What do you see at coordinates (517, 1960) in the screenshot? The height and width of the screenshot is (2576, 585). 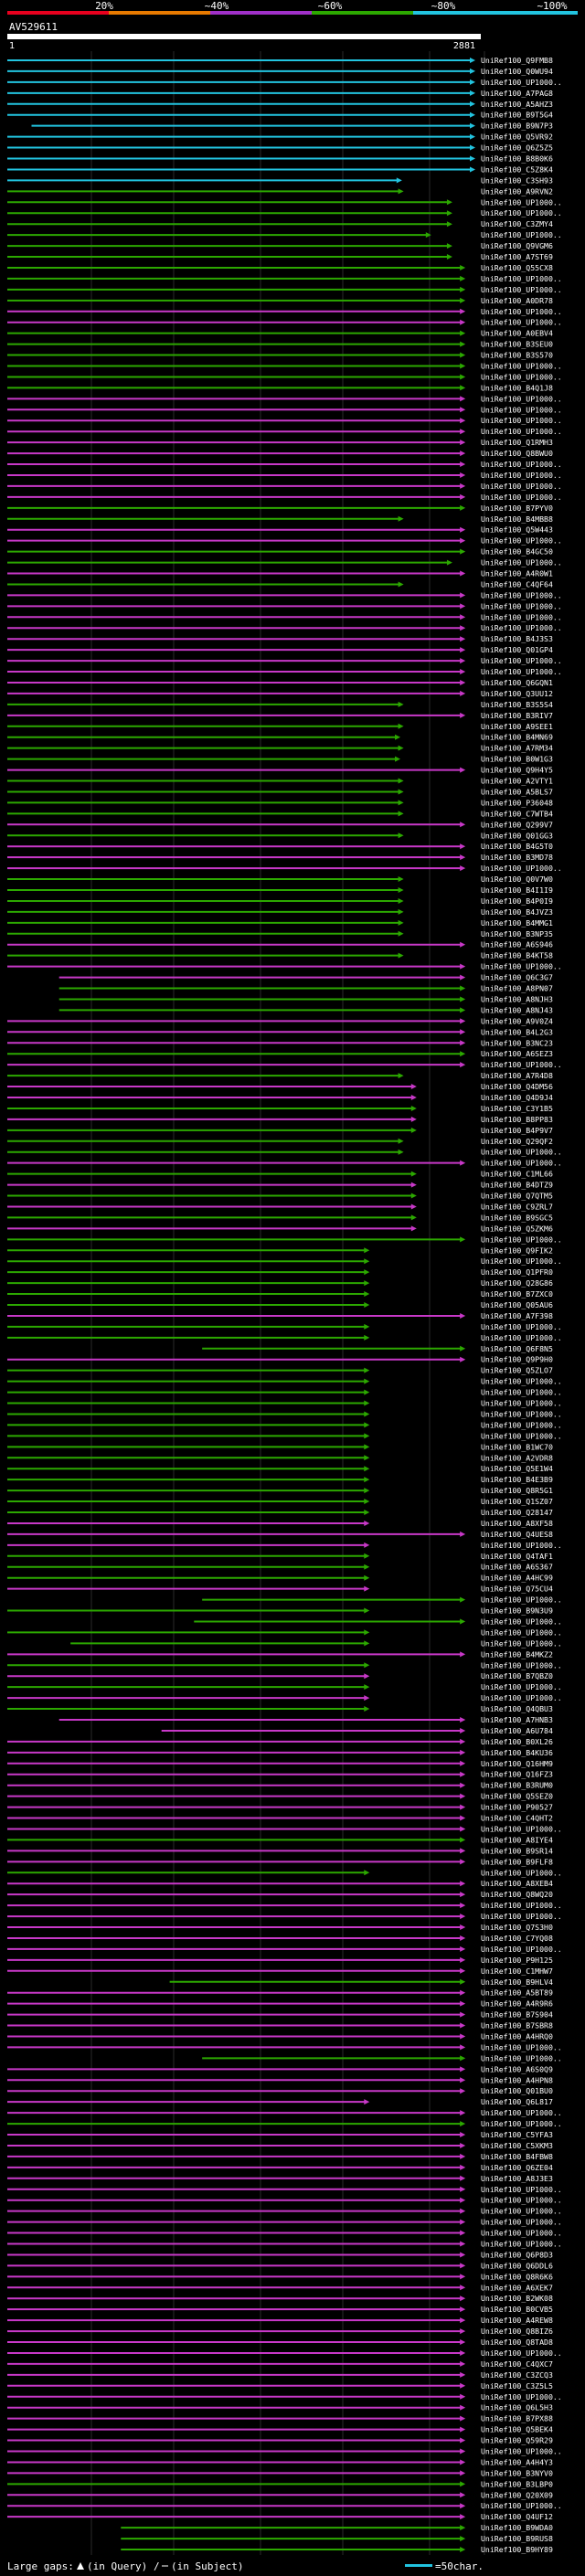 I see `hit-label: UniRef100_P9H125` at bounding box center [517, 1960].